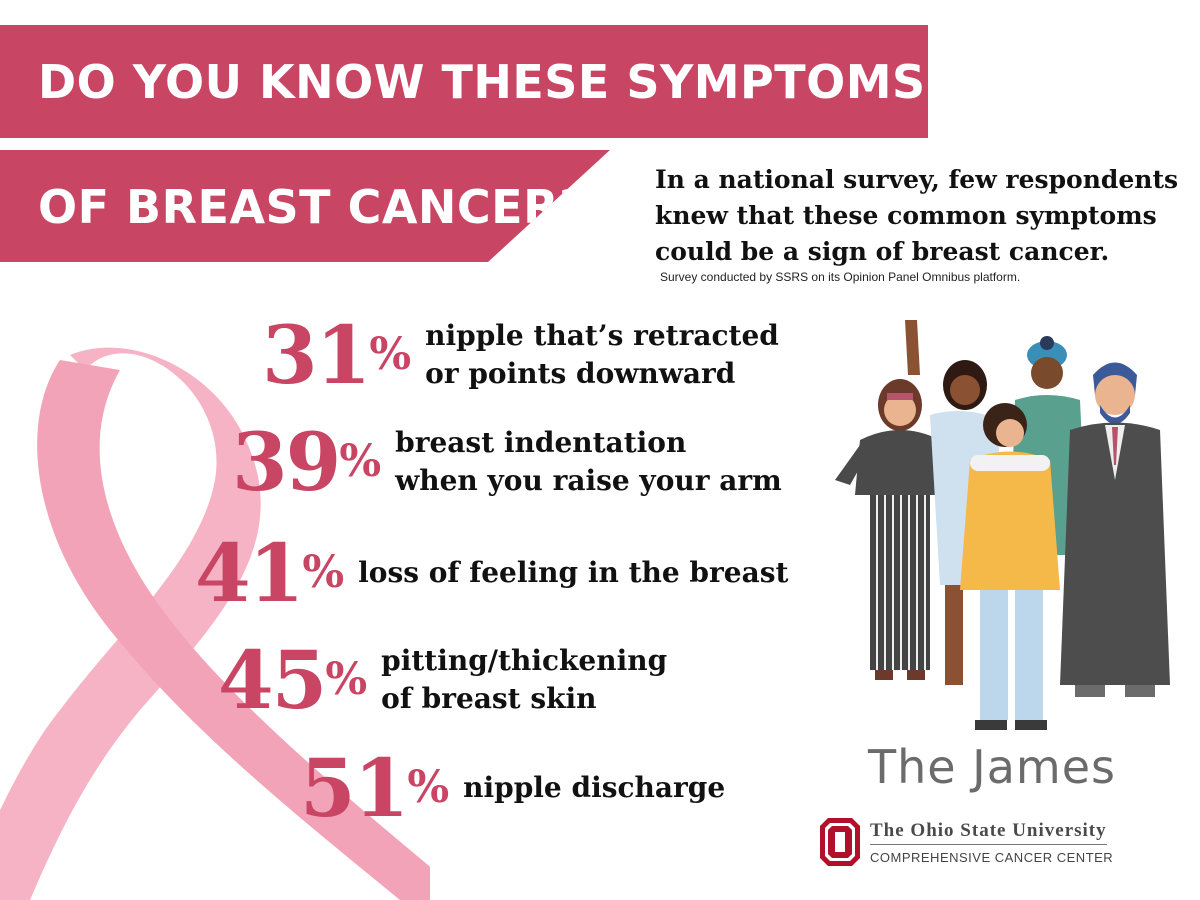  I want to click on people-group-illustration, so click(1002, 525).